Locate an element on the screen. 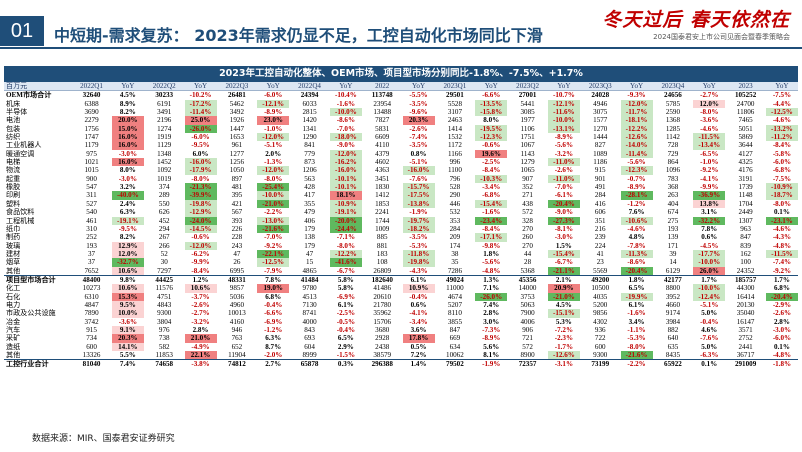 The height and width of the screenshot is (452, 802). value-cell: 4946 is located at coordinates (600, 103).